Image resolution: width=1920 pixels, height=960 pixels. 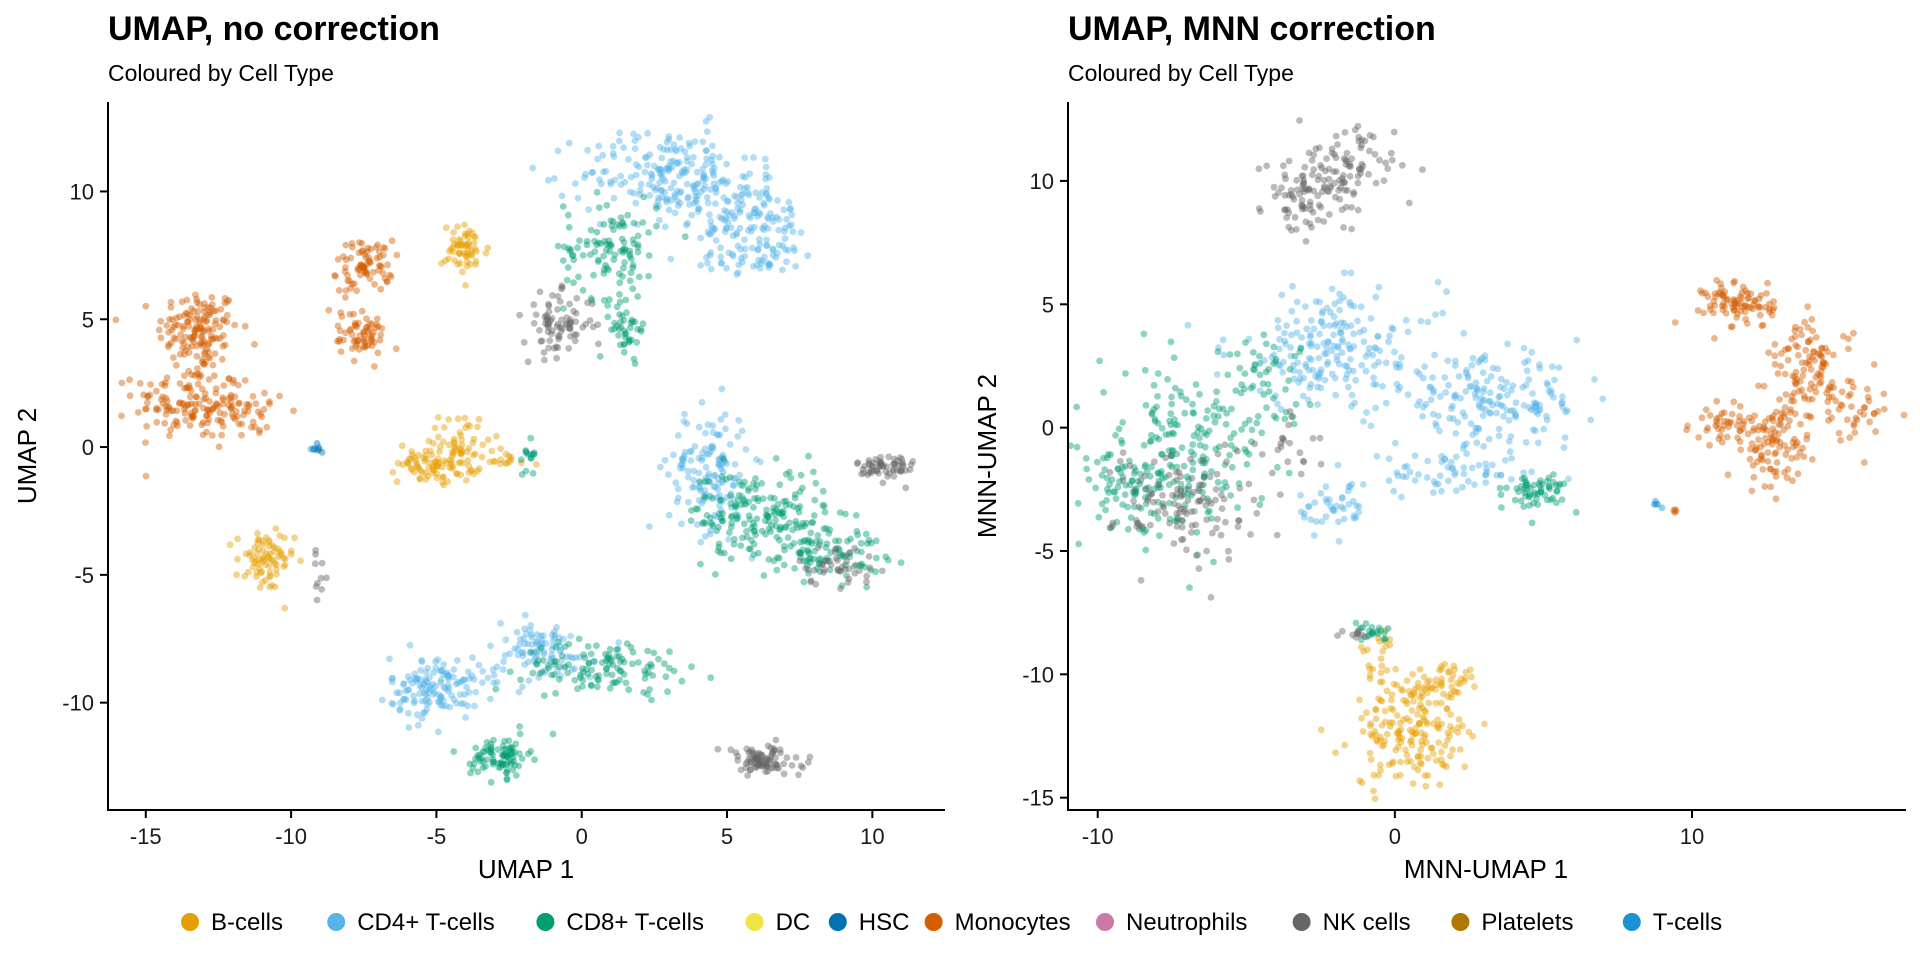 I want to click on cluster-nk-cells, so click(x=320, y=575).